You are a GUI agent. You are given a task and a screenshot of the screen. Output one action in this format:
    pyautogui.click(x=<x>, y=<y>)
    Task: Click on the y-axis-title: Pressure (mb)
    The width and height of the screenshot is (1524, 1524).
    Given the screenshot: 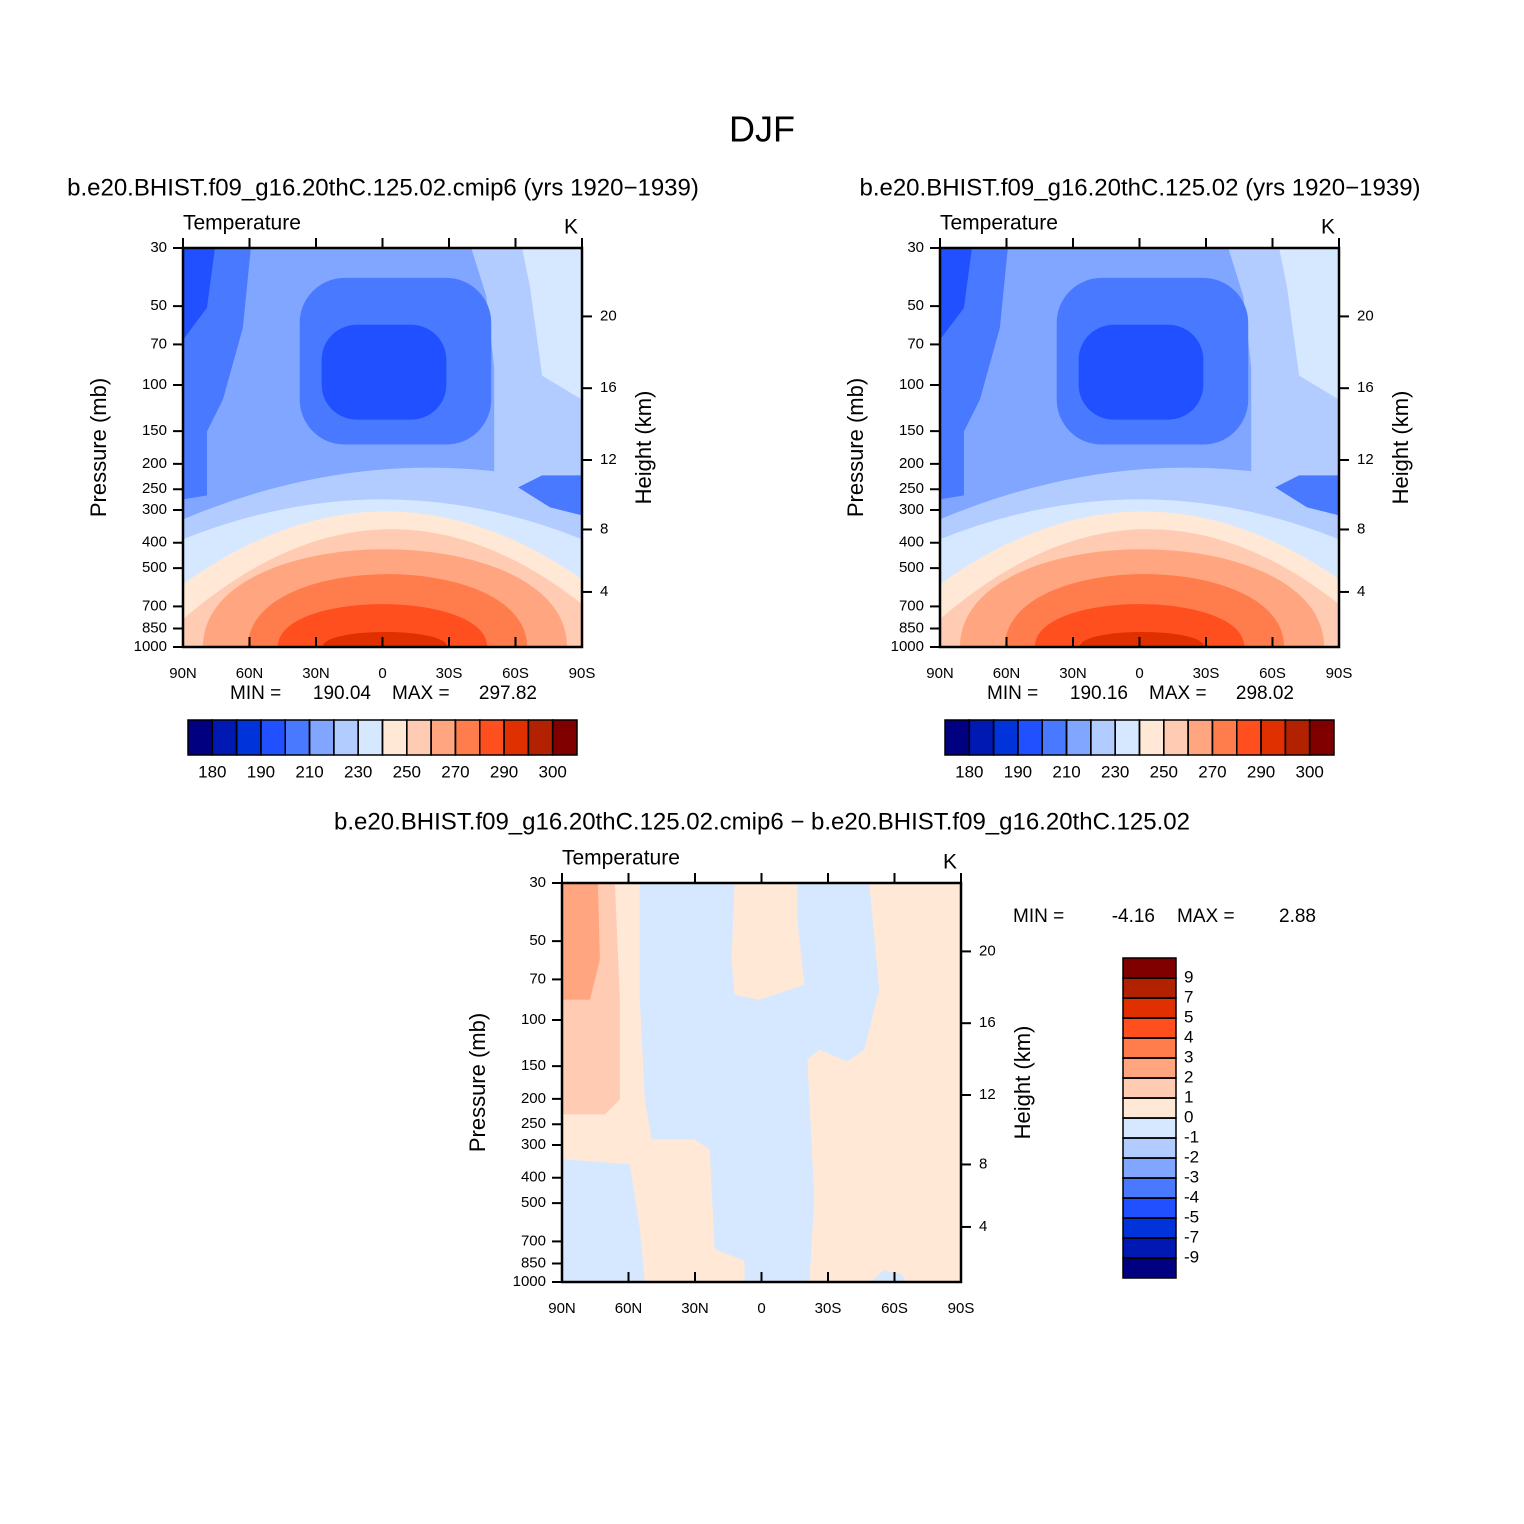 What is the action you would take?
    pyautogui.click(x=855, y=447)
    